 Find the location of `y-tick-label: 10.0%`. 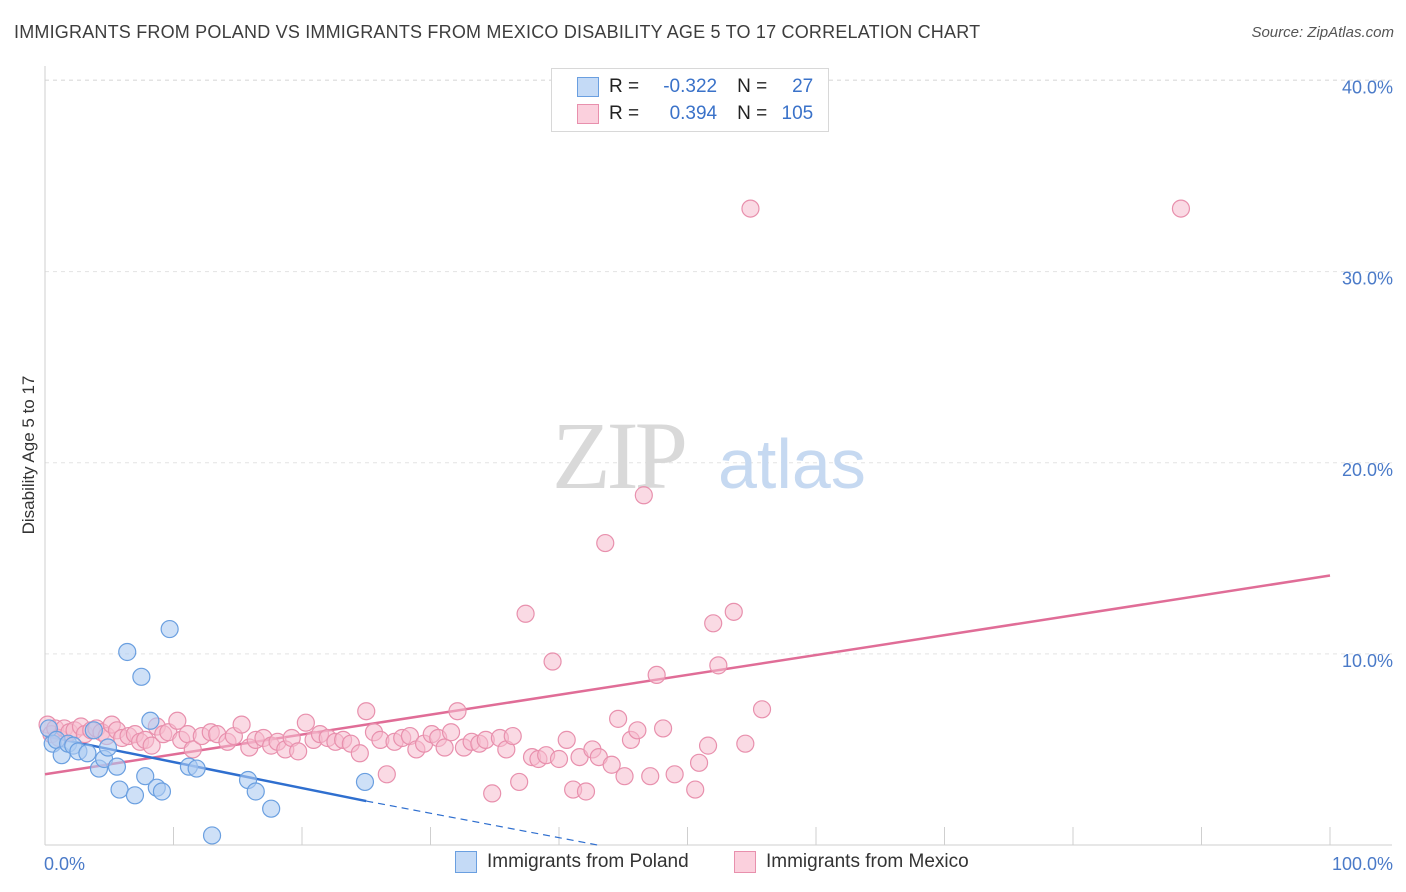

y-tick-label: 10.0% is located at coordinates (1367, 661).